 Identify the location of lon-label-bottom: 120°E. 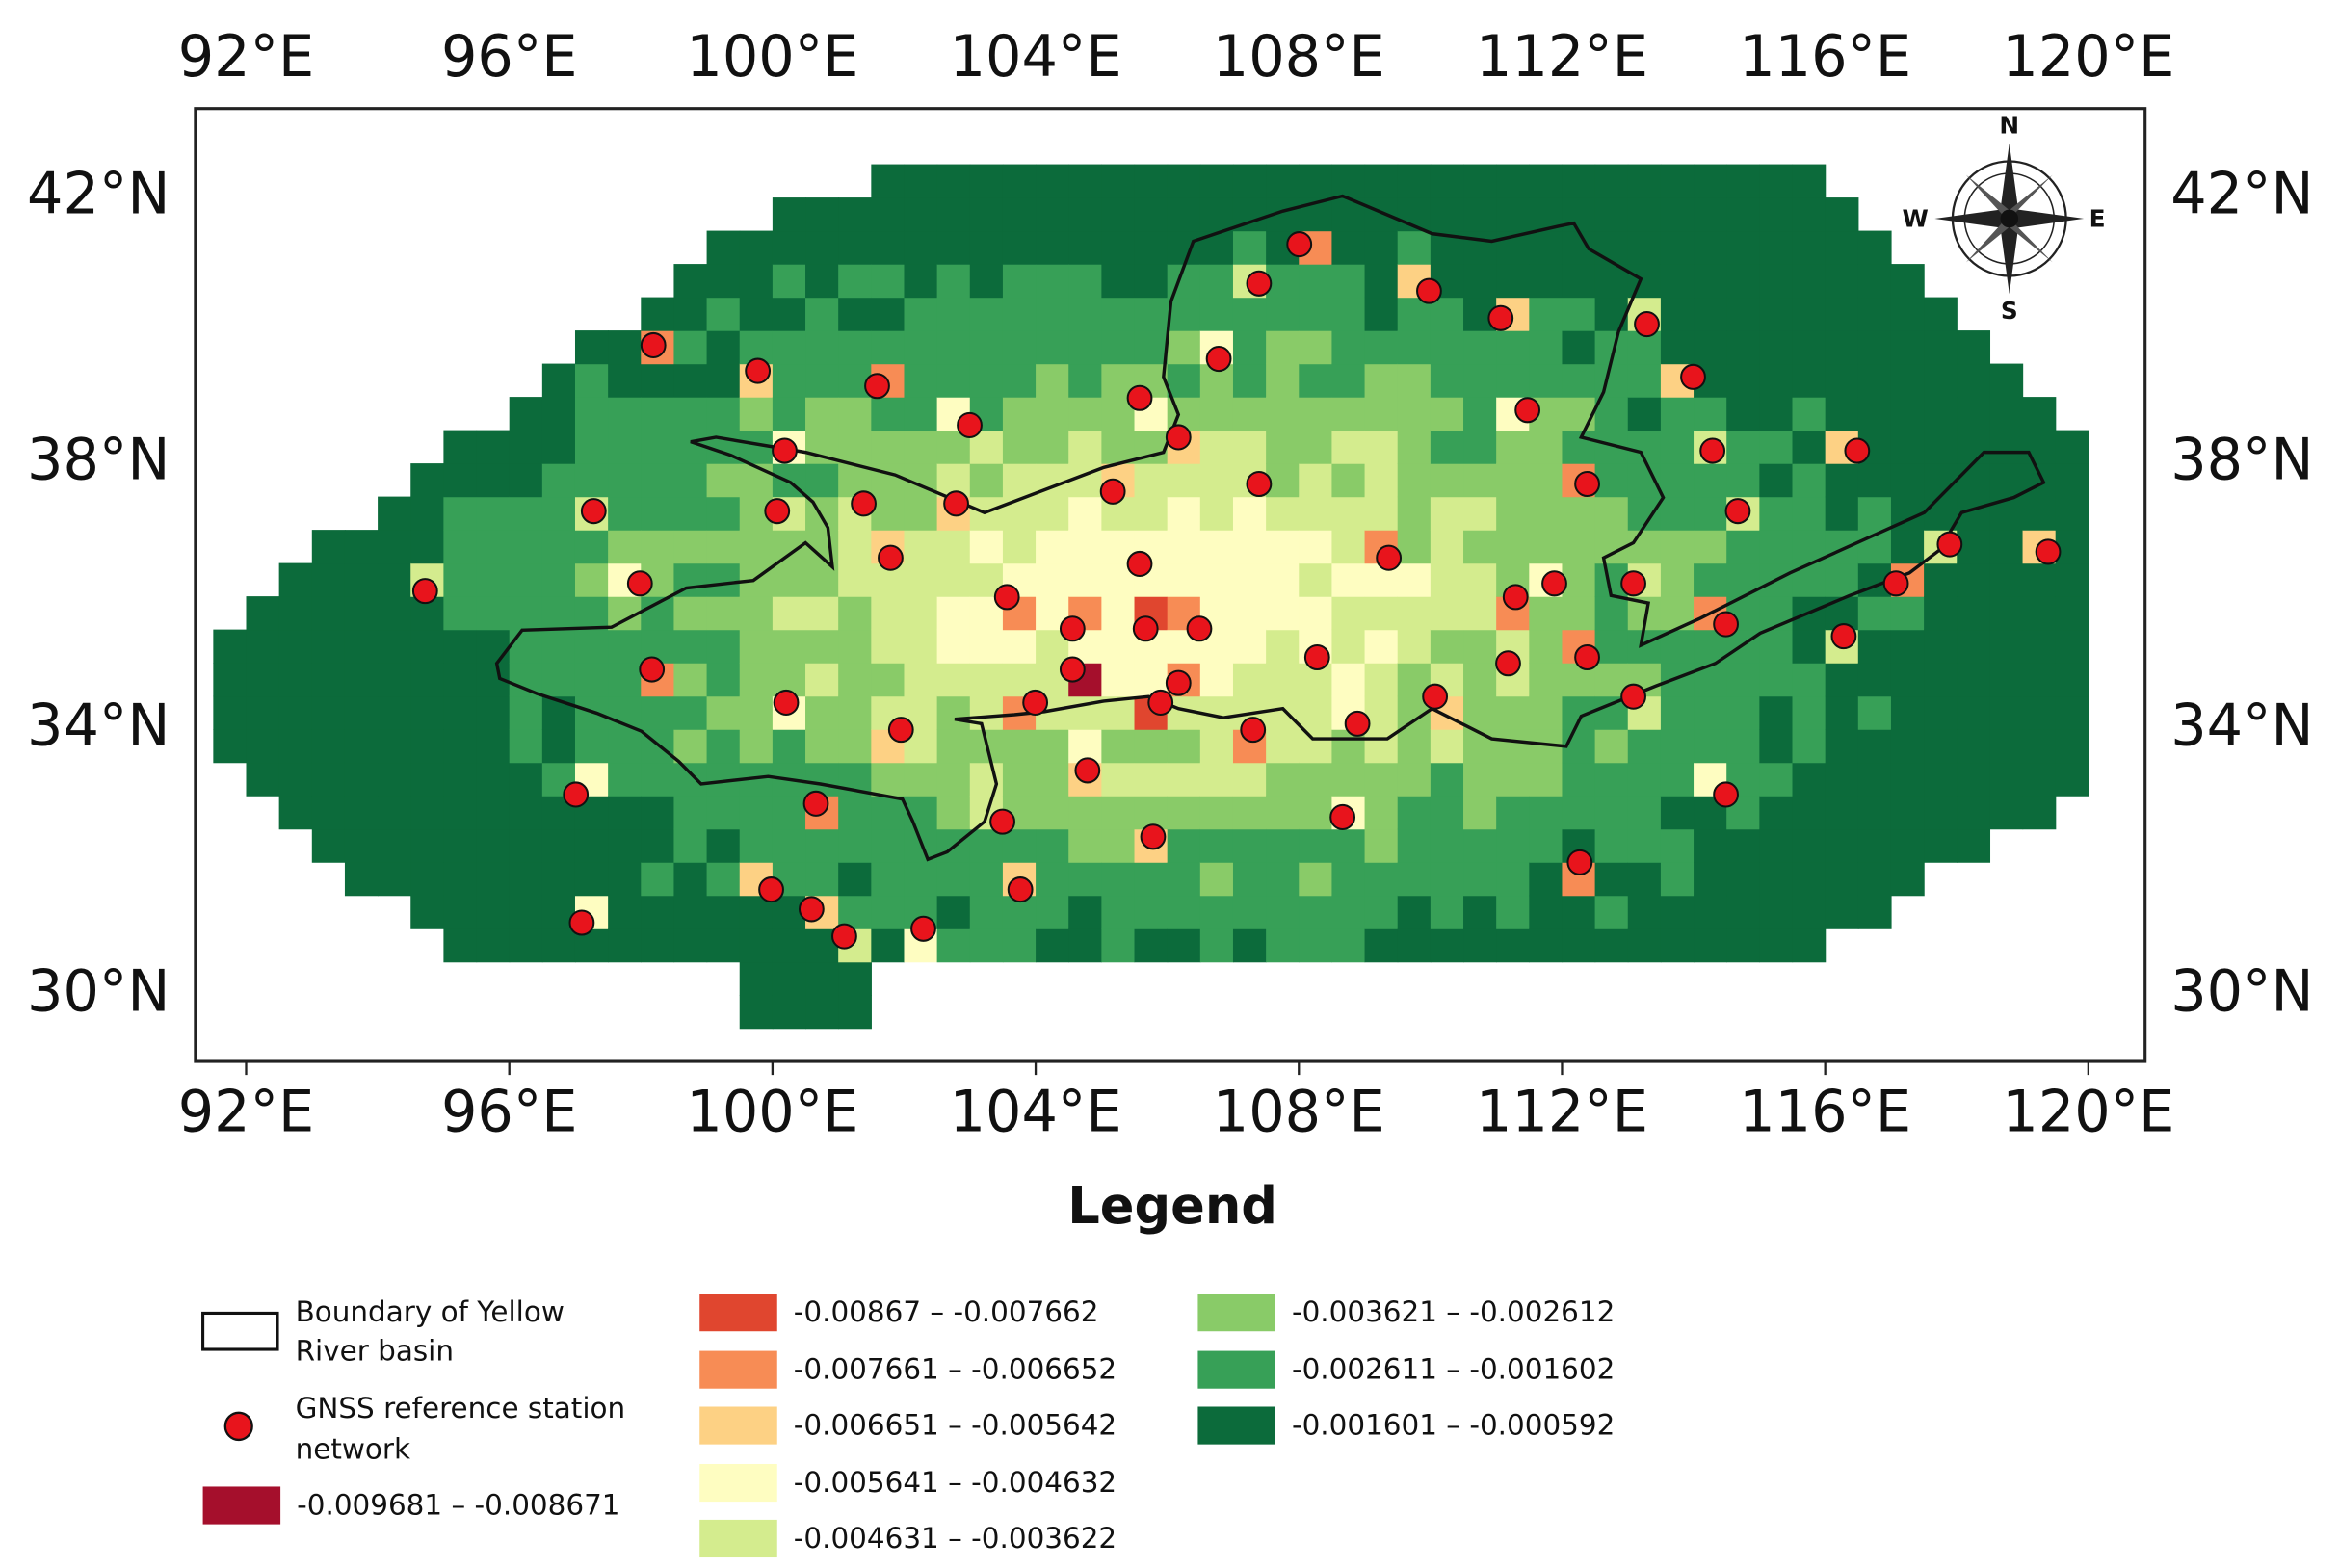
(2088, 1111).